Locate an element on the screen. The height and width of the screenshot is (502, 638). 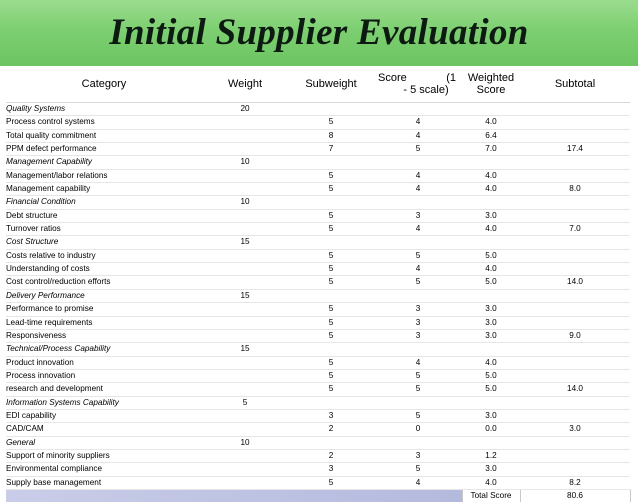
category-name: Cost Structure is located at coordinates (104, 242).